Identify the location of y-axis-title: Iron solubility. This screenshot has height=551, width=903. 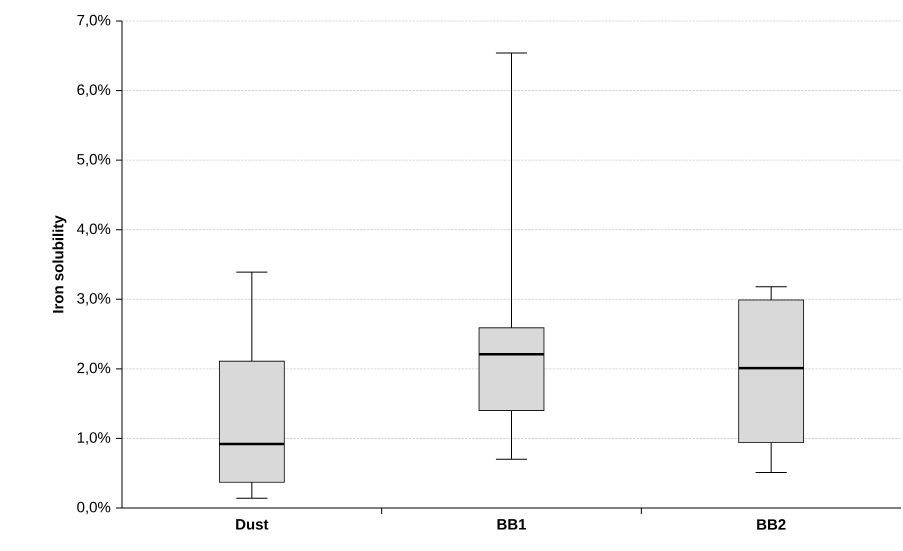
(59, 264).